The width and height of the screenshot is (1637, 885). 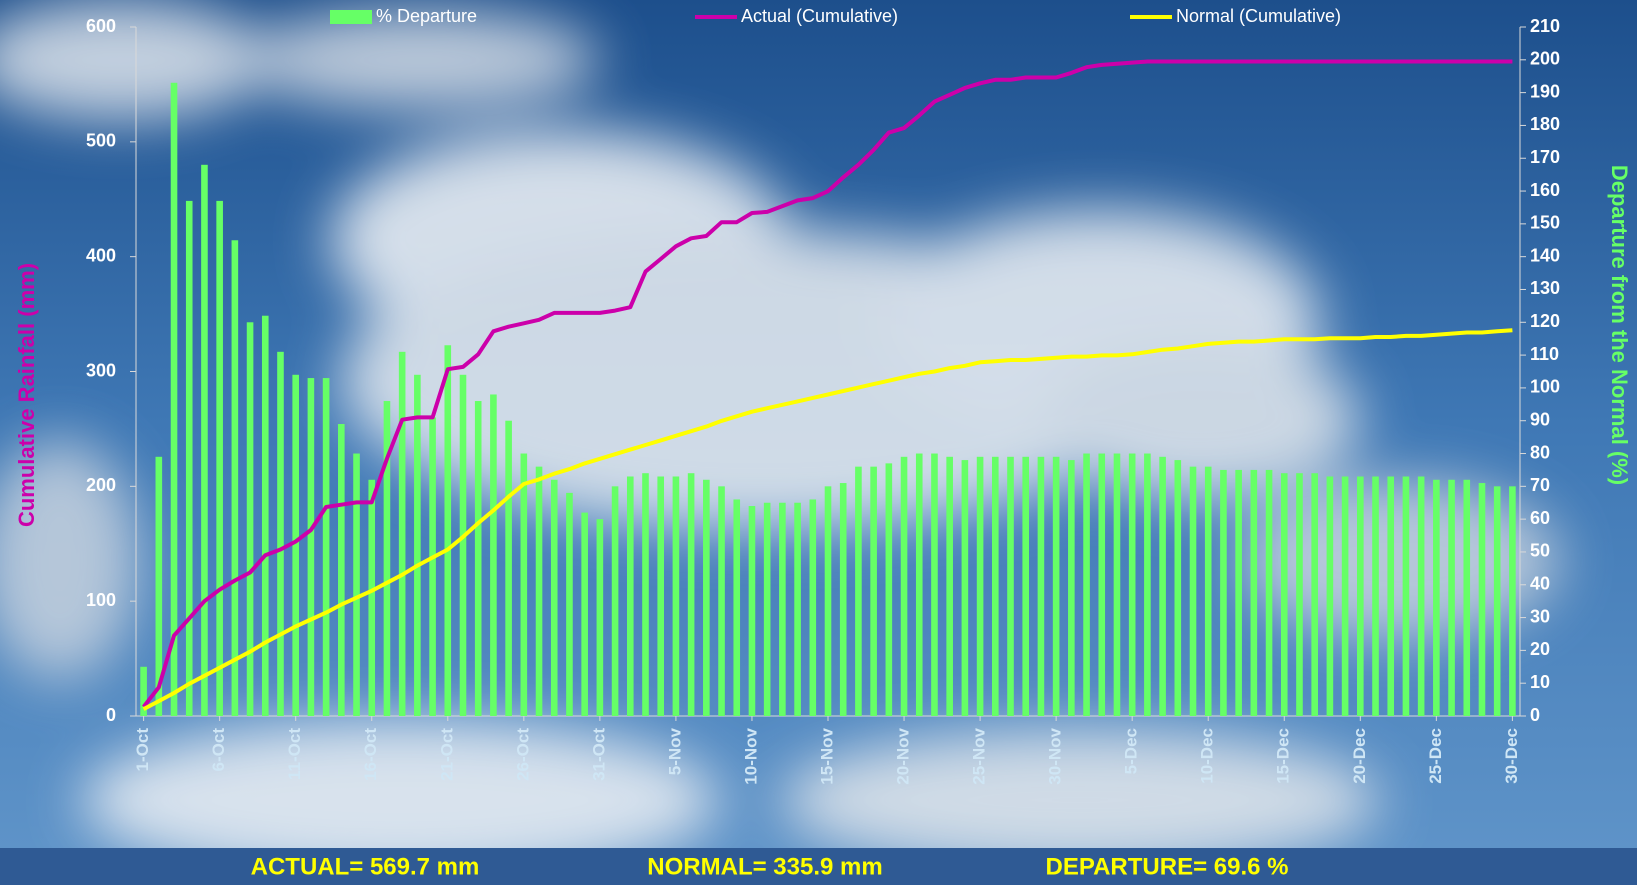 What do you see at coordinates (294, 754) in the screenshot?
I see `x-tick-label: 11-Oct` at bounding box center [294, 754].